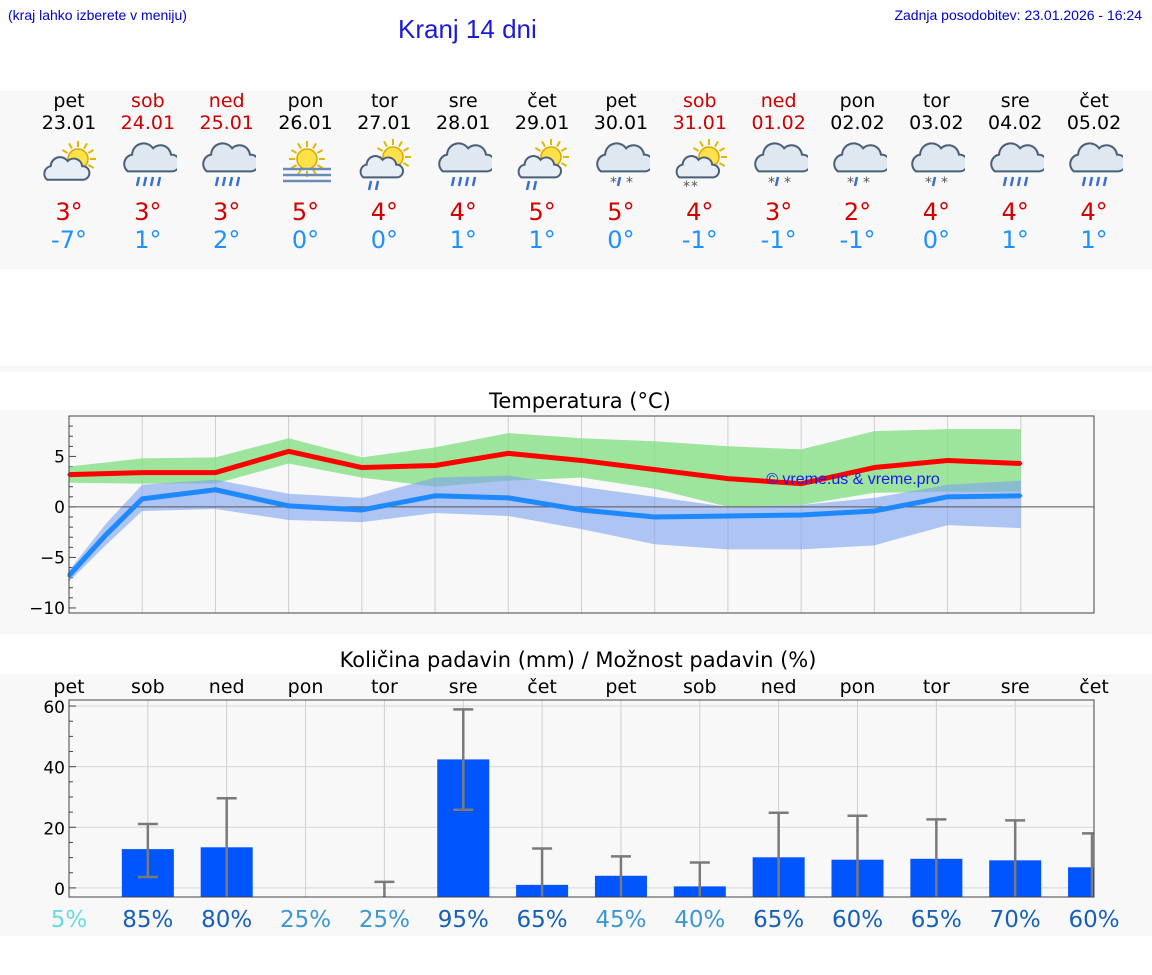  Describe the element at coordinates (69, 123) in the screenshot. I see `day-date: 23.01` at that location.